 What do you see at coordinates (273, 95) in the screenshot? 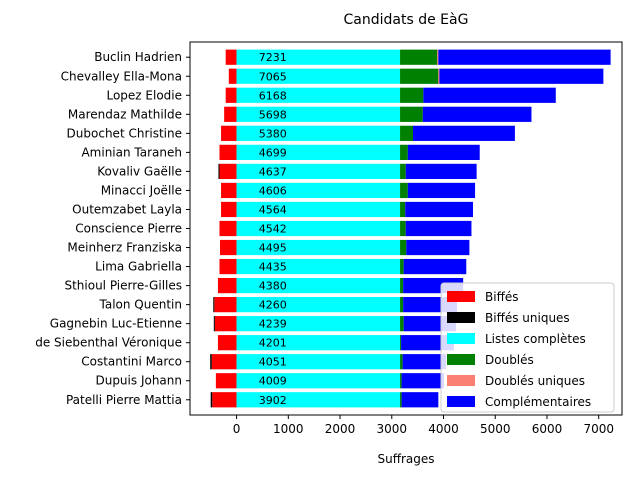
I see `bar-total-label: 6168` at bounding box center [273, 95].